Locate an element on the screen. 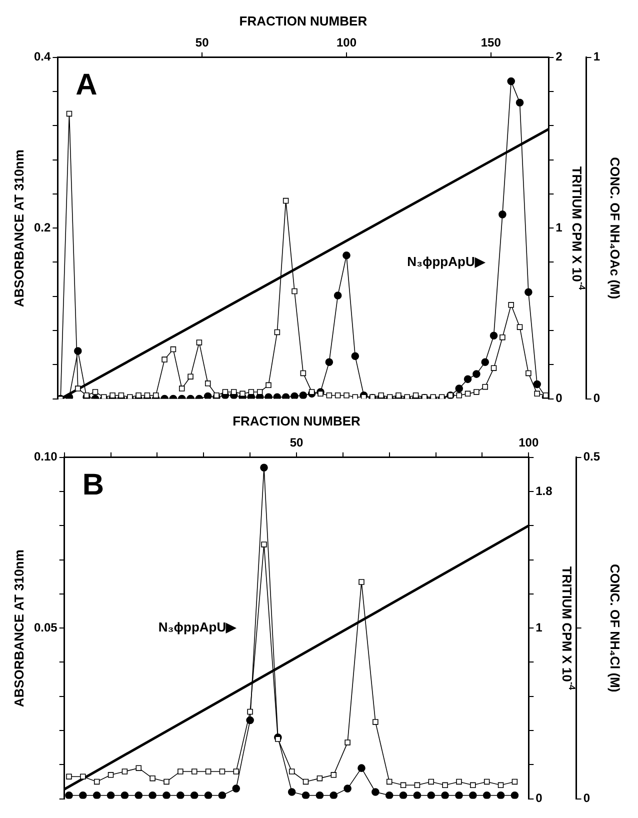 This screenshot has width=638, height=818. y2-tick-label: 2 is located at coordinates (559, 57).